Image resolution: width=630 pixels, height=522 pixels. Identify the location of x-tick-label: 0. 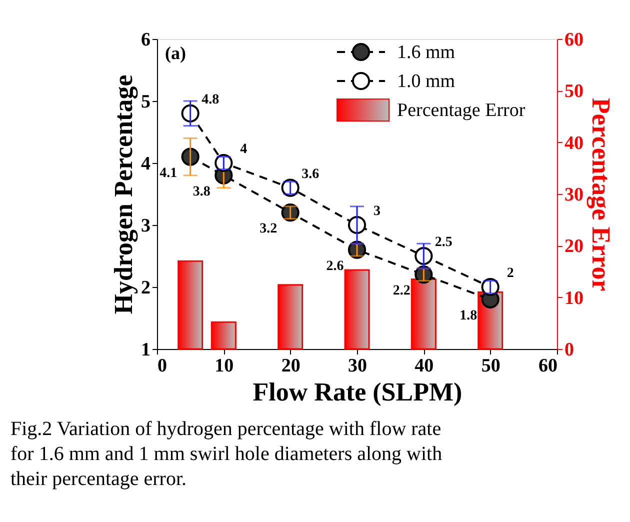
(162, 366).